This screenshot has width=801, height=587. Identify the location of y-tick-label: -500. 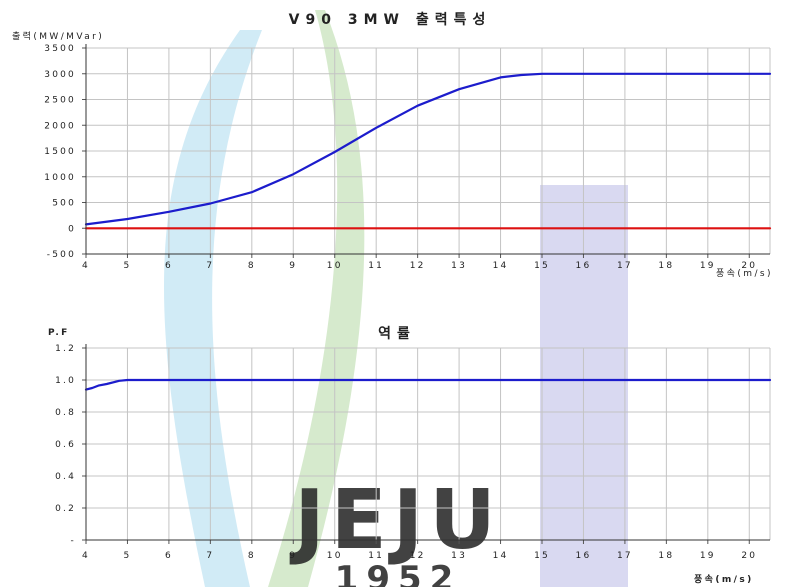
(61, 255).